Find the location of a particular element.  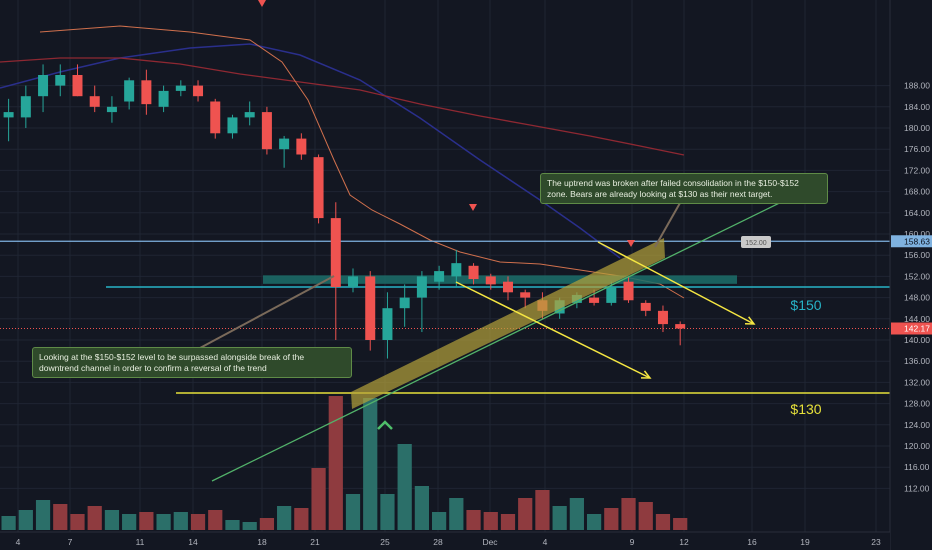

price-tick-label: 132.00 is located at coordinates (917, 382).